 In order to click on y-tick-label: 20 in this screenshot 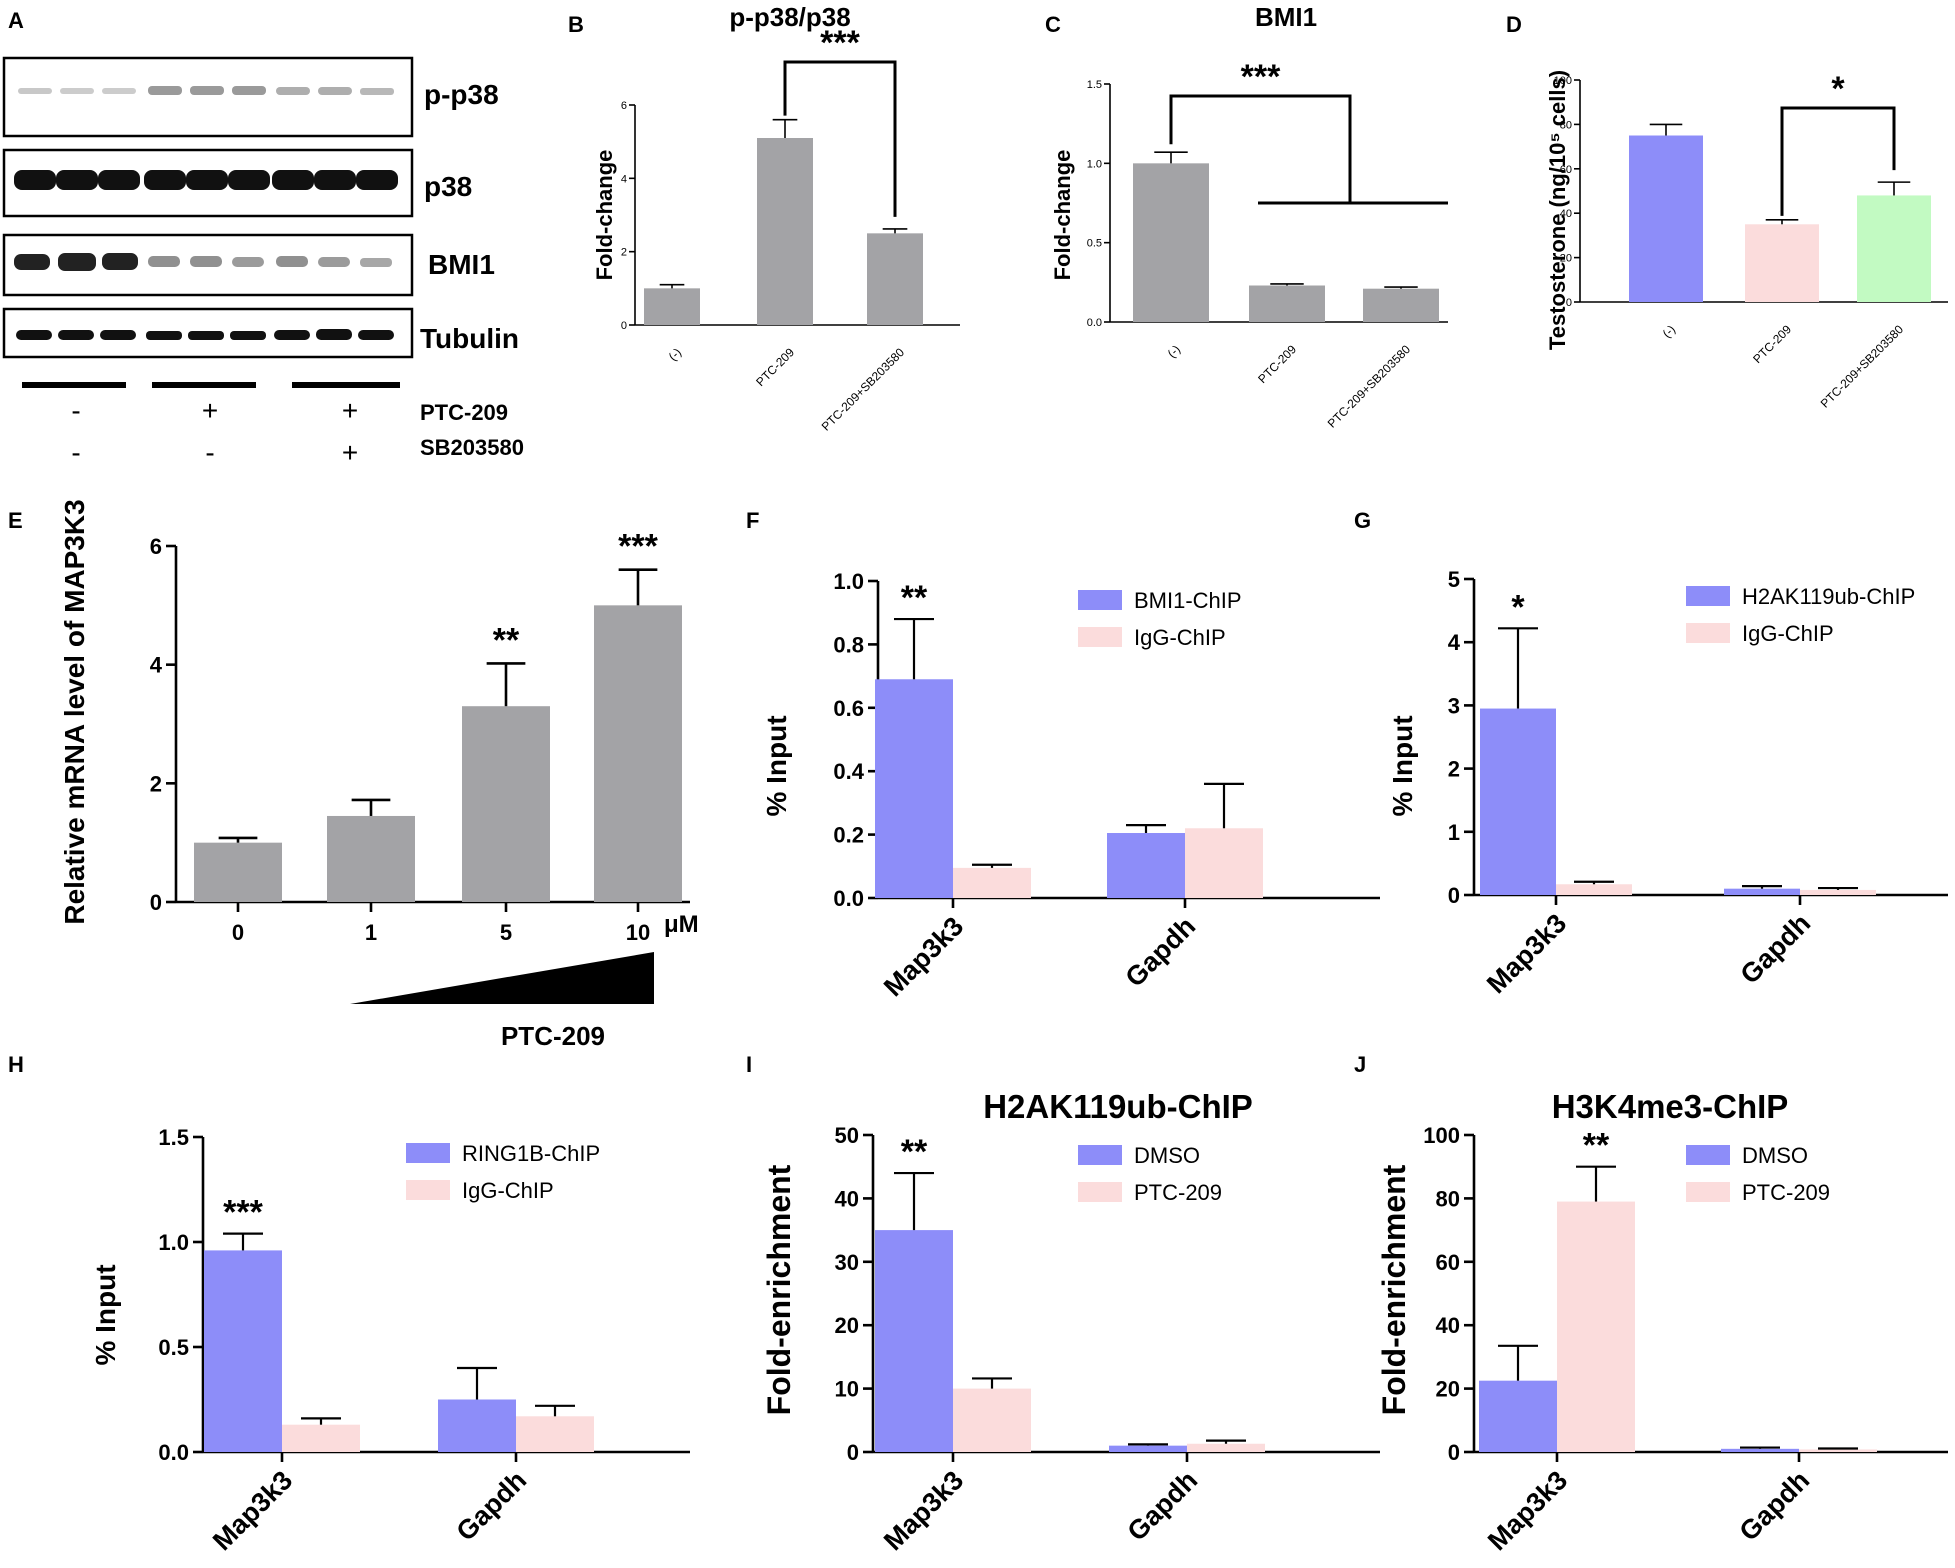, I will do `click(847, 1325)`.